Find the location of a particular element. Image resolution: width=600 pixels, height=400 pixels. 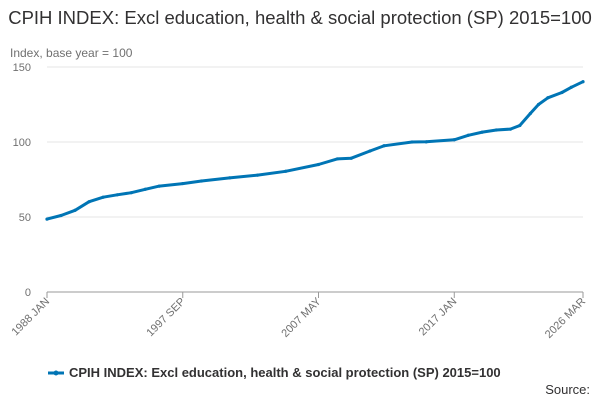

x-tick-label: 1997 SEP is located at coordinates (166, 318).